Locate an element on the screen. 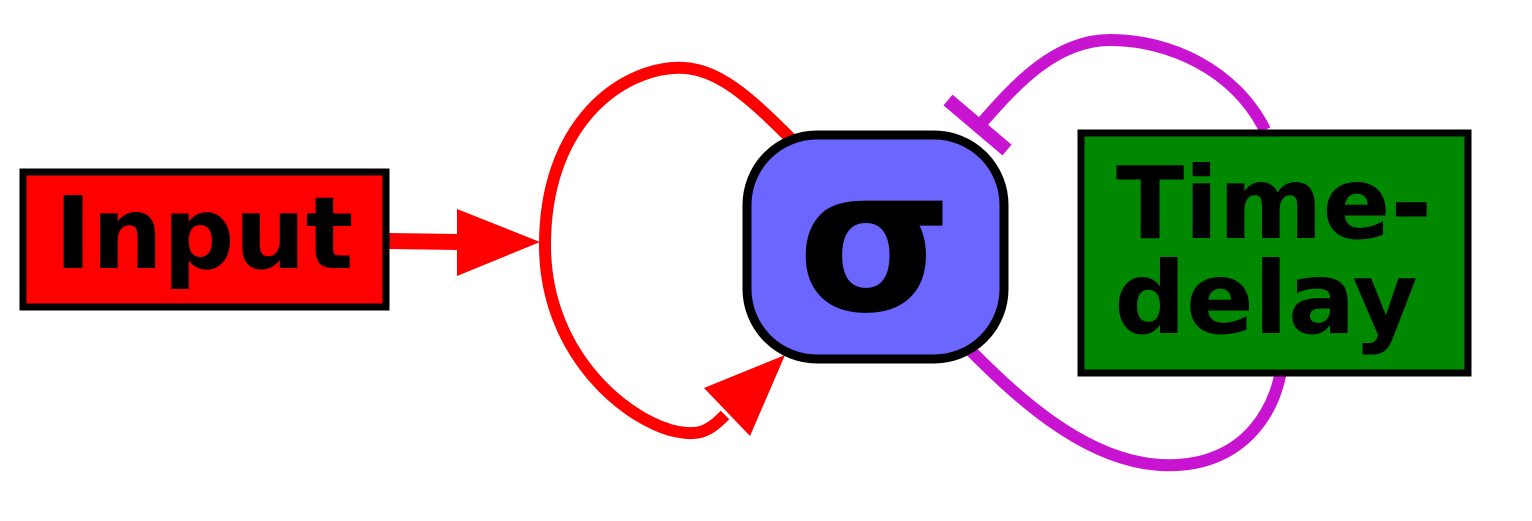 The height and width of the screenshot is (521, 1532). node-time-delay: Time- delay is located at coordinates (1274, 253).